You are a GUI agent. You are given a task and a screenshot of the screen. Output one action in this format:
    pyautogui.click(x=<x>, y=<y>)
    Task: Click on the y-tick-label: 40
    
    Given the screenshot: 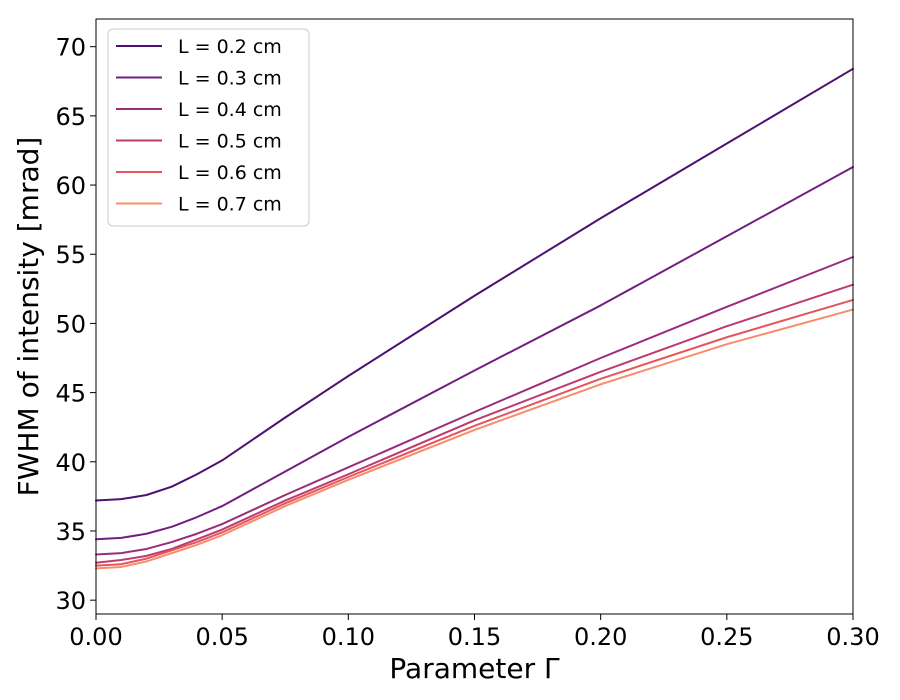 What is the action you would take?
    pyautogui.click(x=70, y=463)
    